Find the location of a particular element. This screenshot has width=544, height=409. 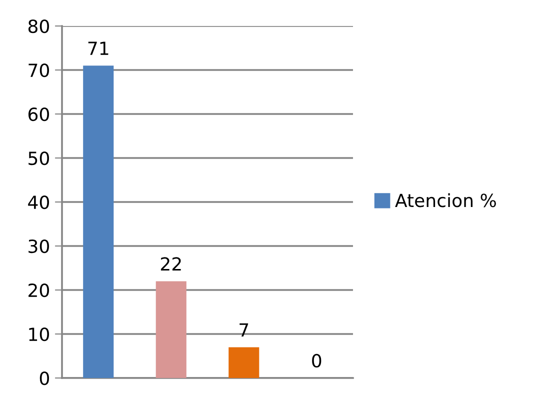

y-tick-label: 0 is located at coordinates (44, 378).